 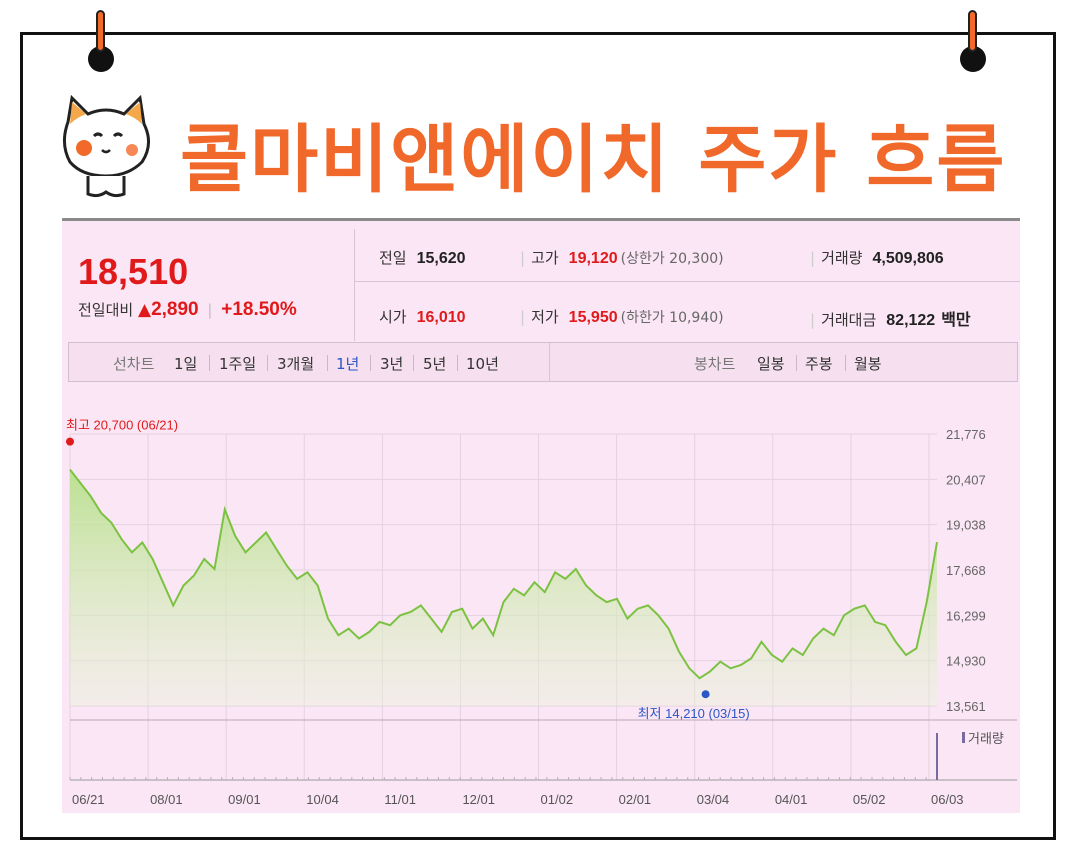 I want to click on tab-period-3m: 3개월, so click(x=296, y=364).